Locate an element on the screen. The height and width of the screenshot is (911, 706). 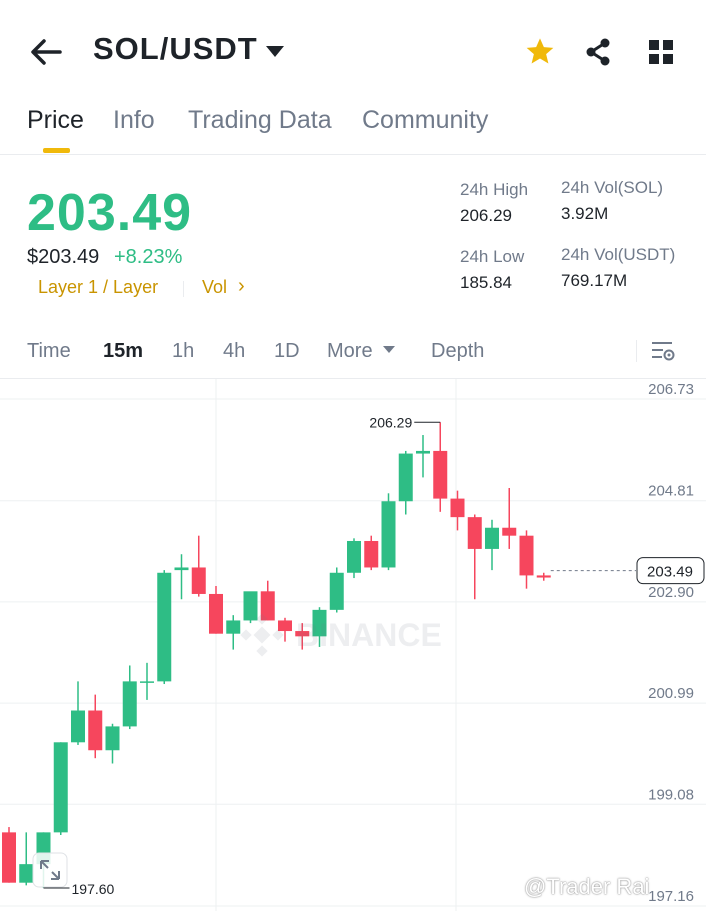
stat-vol-usdt-label: 24h Vol(USDT) is located at coordinates (618, 254).